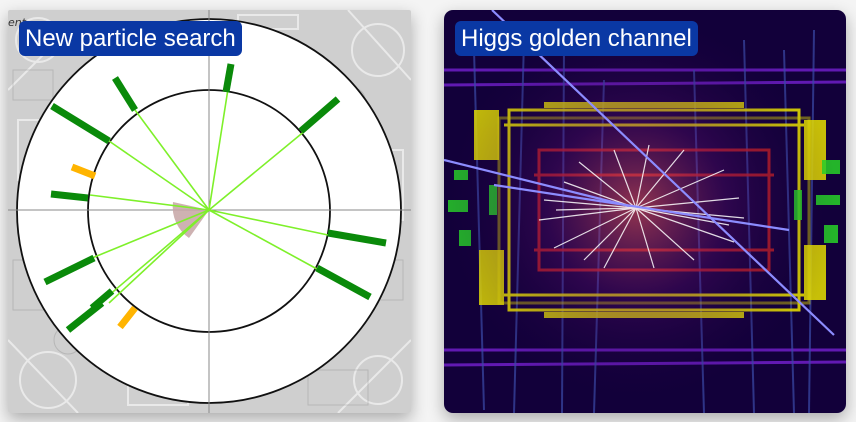 Image resolution: width=856 pixels, height=422 pixels. What do you see at coordinates (576, 38) in the screenshot?
I see `card-title-higgs-golden-channel: Higgs golden channel` at bounding box center [576, 38].